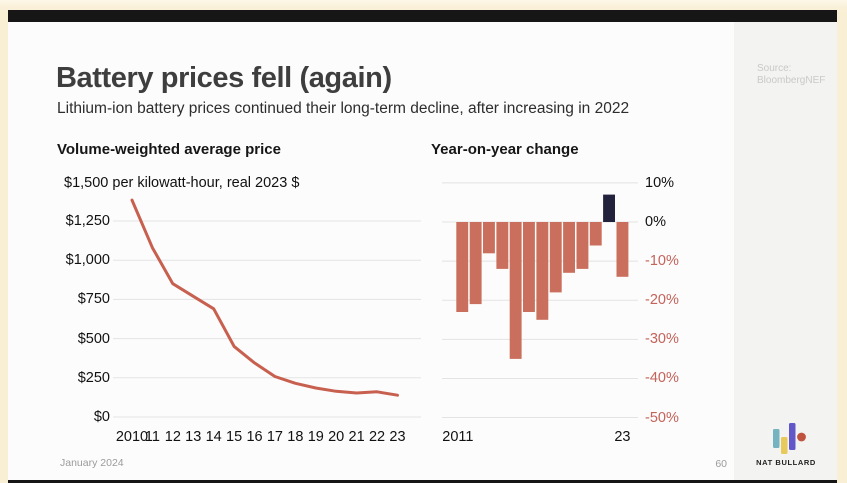 The height and width of the screenshot is (483, 847). Describe the element at coordinates (662, 300) in the screenshot. I see `right-y-tick-label: -20%` at that location.